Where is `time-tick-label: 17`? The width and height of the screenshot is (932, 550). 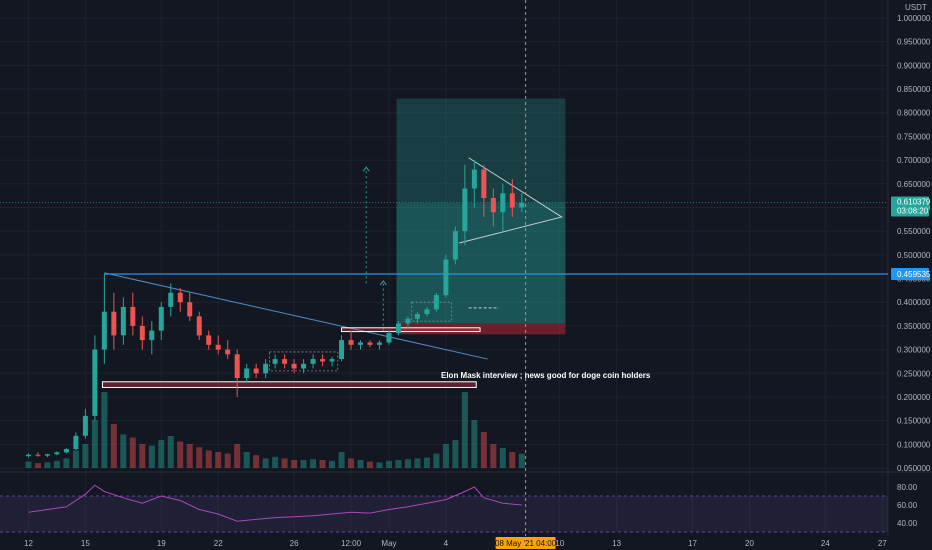
time-tick-label: 17 is located at coordinates (692, 543).